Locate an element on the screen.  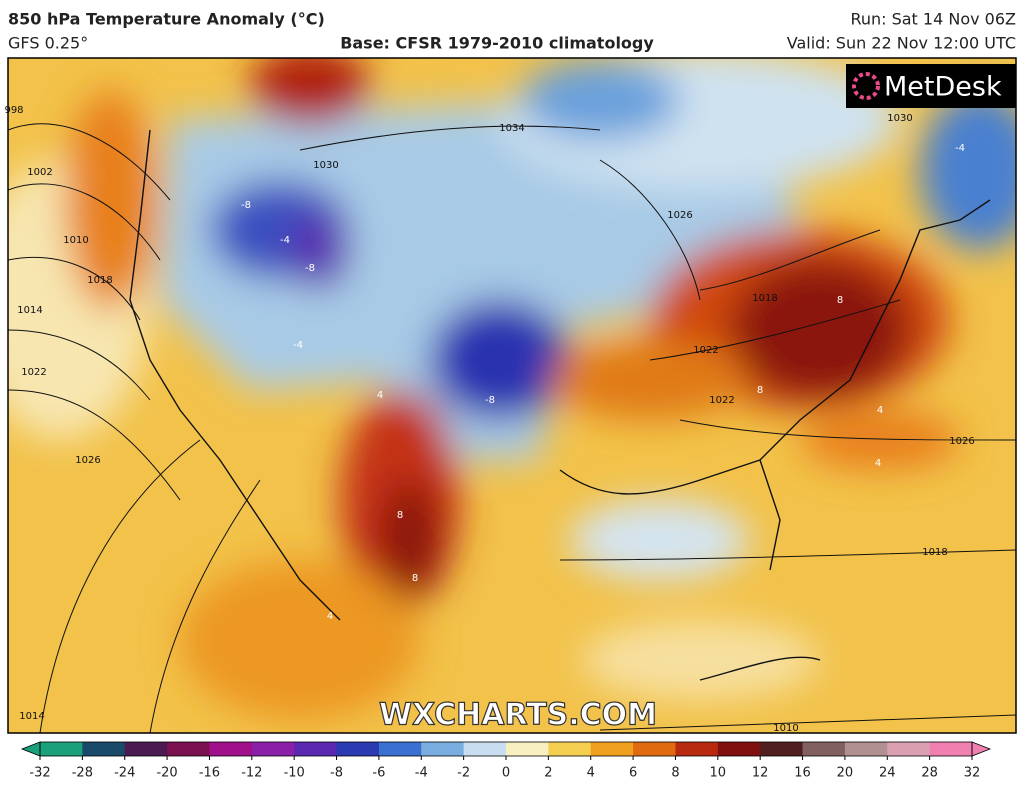
colorbar-tick-label: -10 is located at coordinates (294, 773).